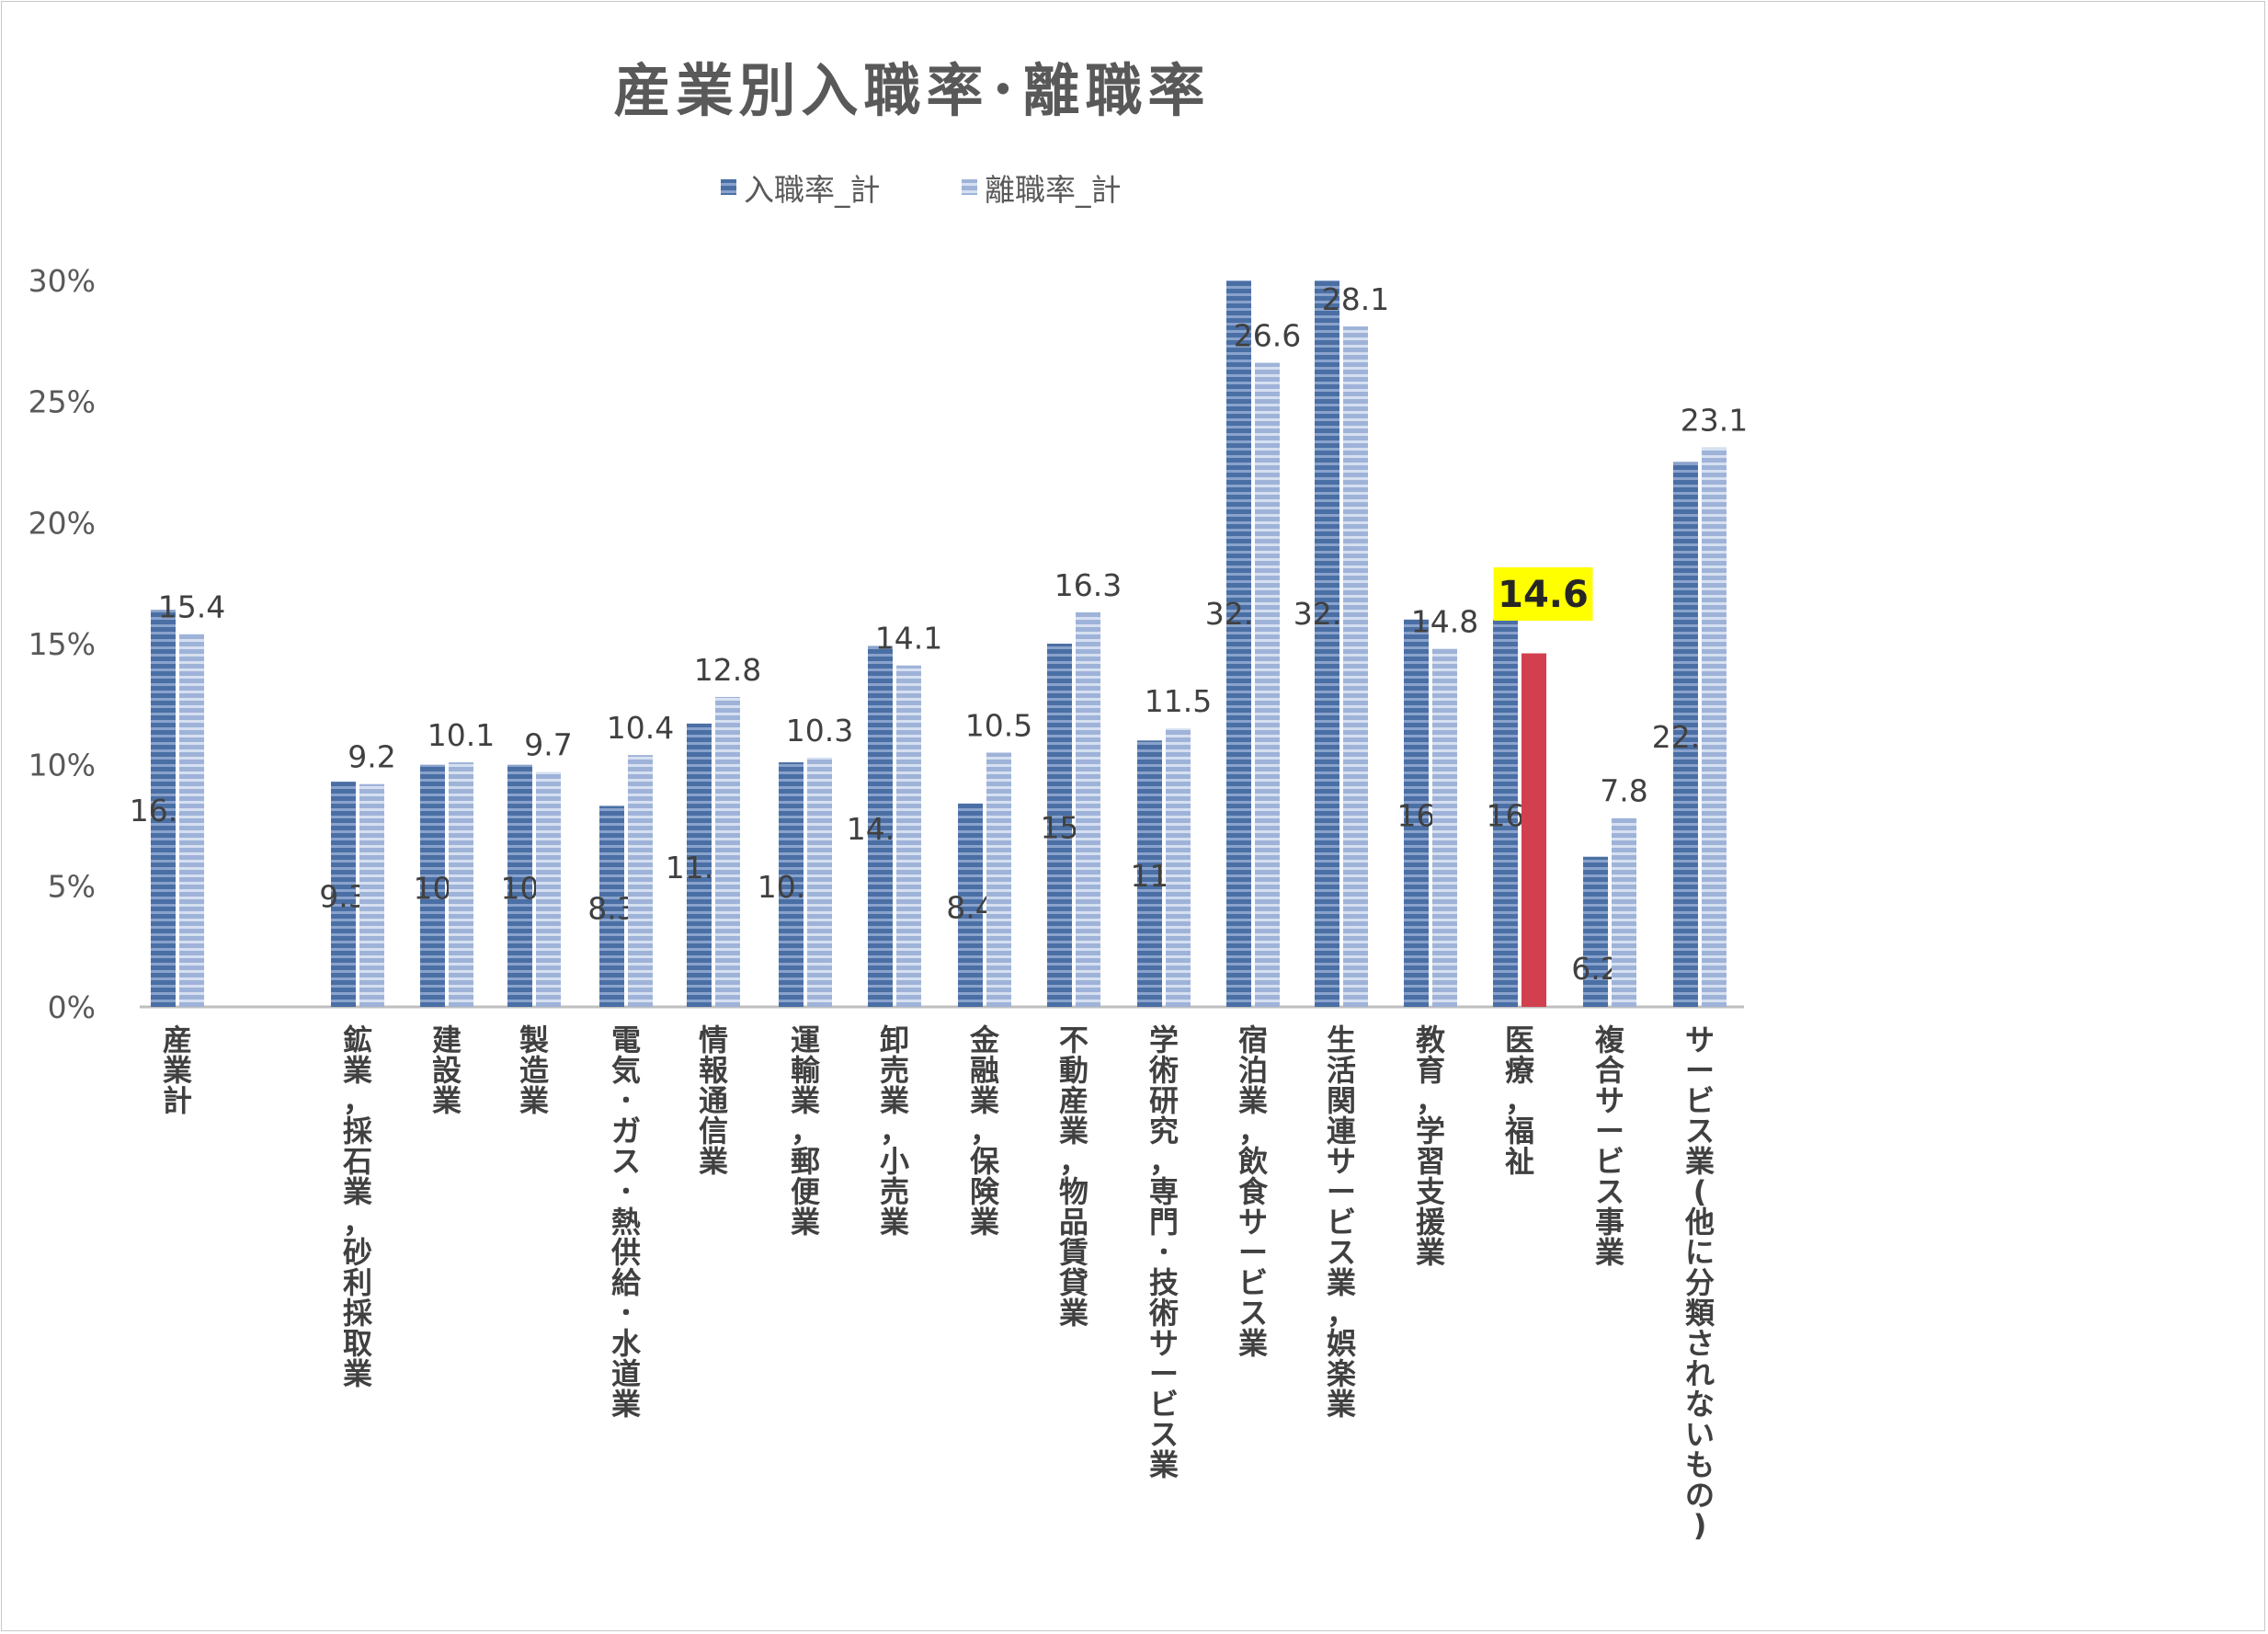 Image resolution: width=2268 pixels, height=1634 pixels. What do you see at coordinates (548, 745) in the screenshot?
I see `data-label-separation: 9.7` at bounding box center [548, 745].